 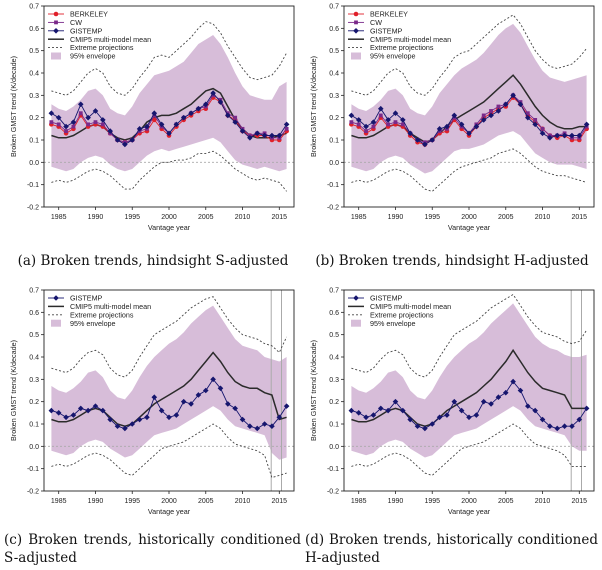 I want to click on legend-marker-cw, so click(x=356, y=22).